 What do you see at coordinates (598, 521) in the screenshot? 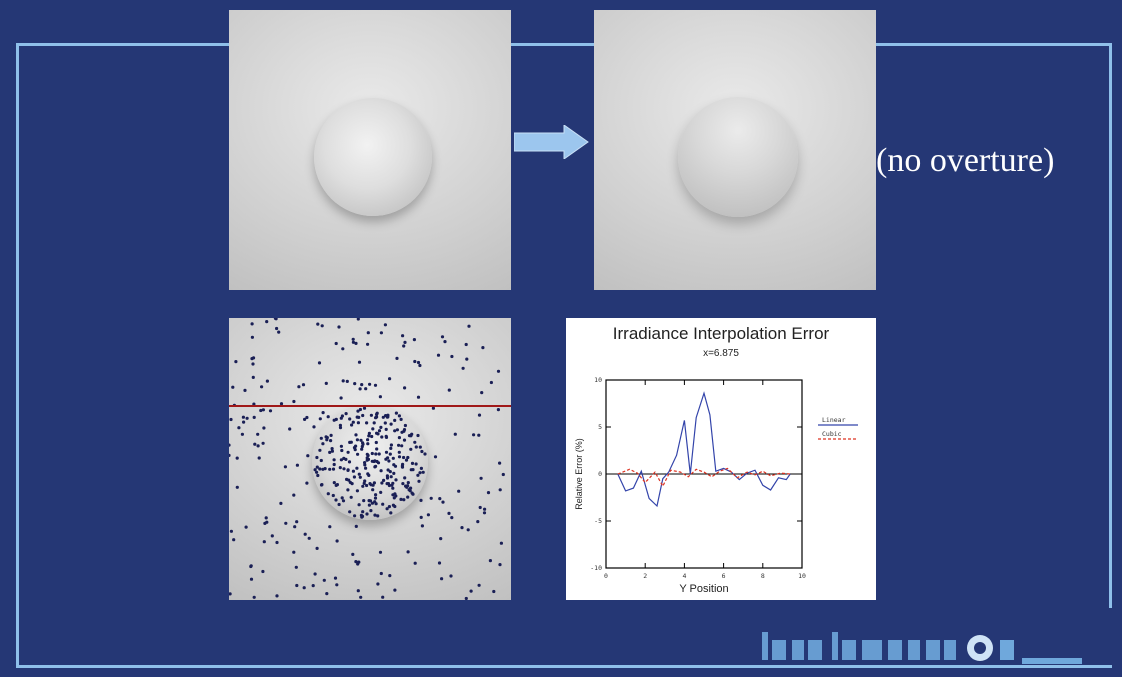
I see `y-tick-label: -5` at bounding box center [598, 521].